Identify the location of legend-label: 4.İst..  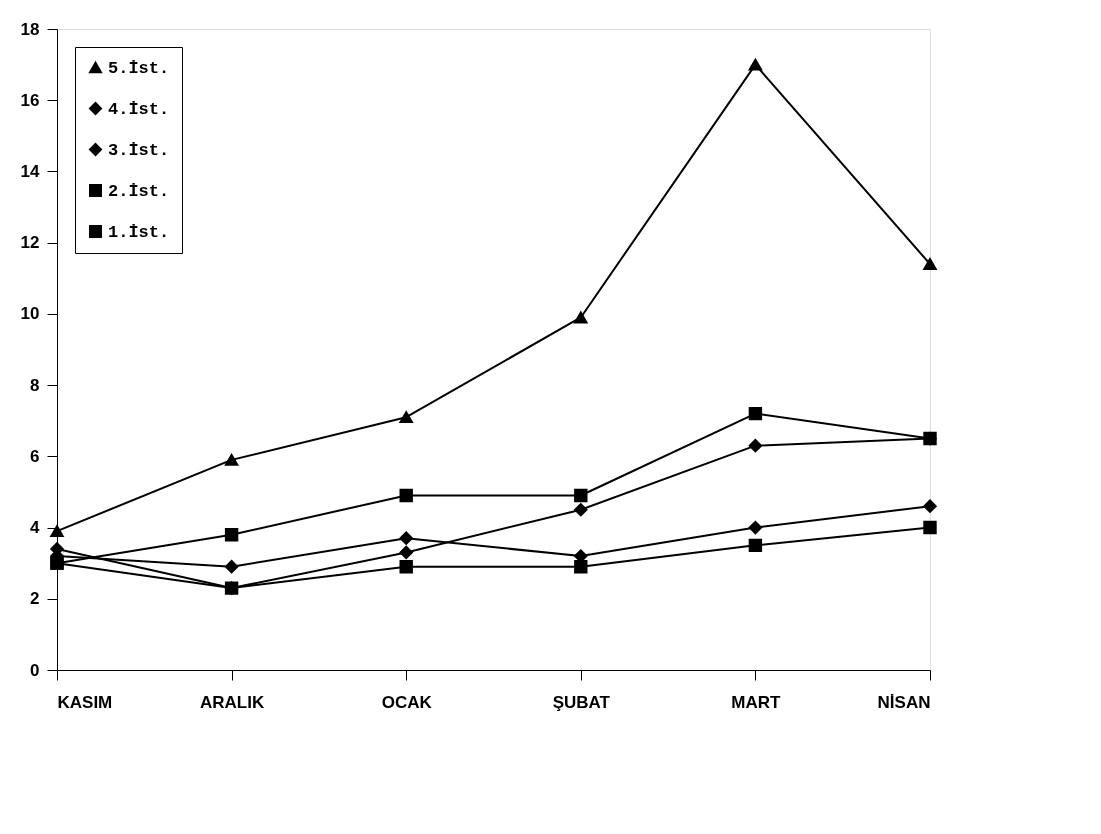
(139, 109).